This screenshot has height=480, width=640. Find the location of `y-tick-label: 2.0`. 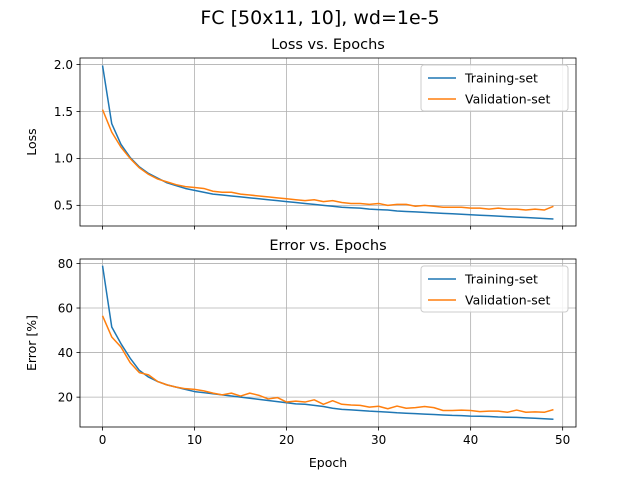

y-tick-label: 2.0 is located at coordinates (63, 65).